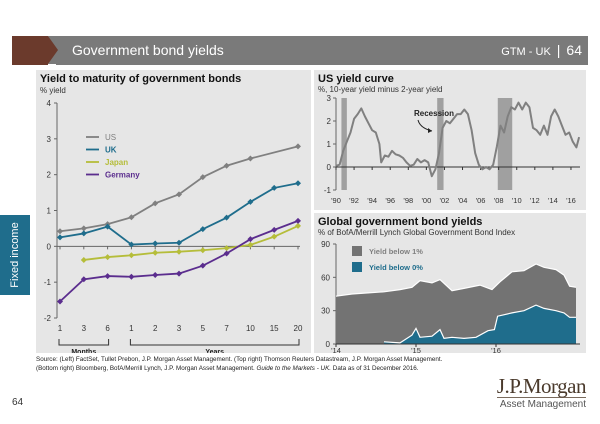  What do you see at coordinates (426, 200) in the screenshot?
I see `x-tick-label: '00` at bounding box center [426, 200].